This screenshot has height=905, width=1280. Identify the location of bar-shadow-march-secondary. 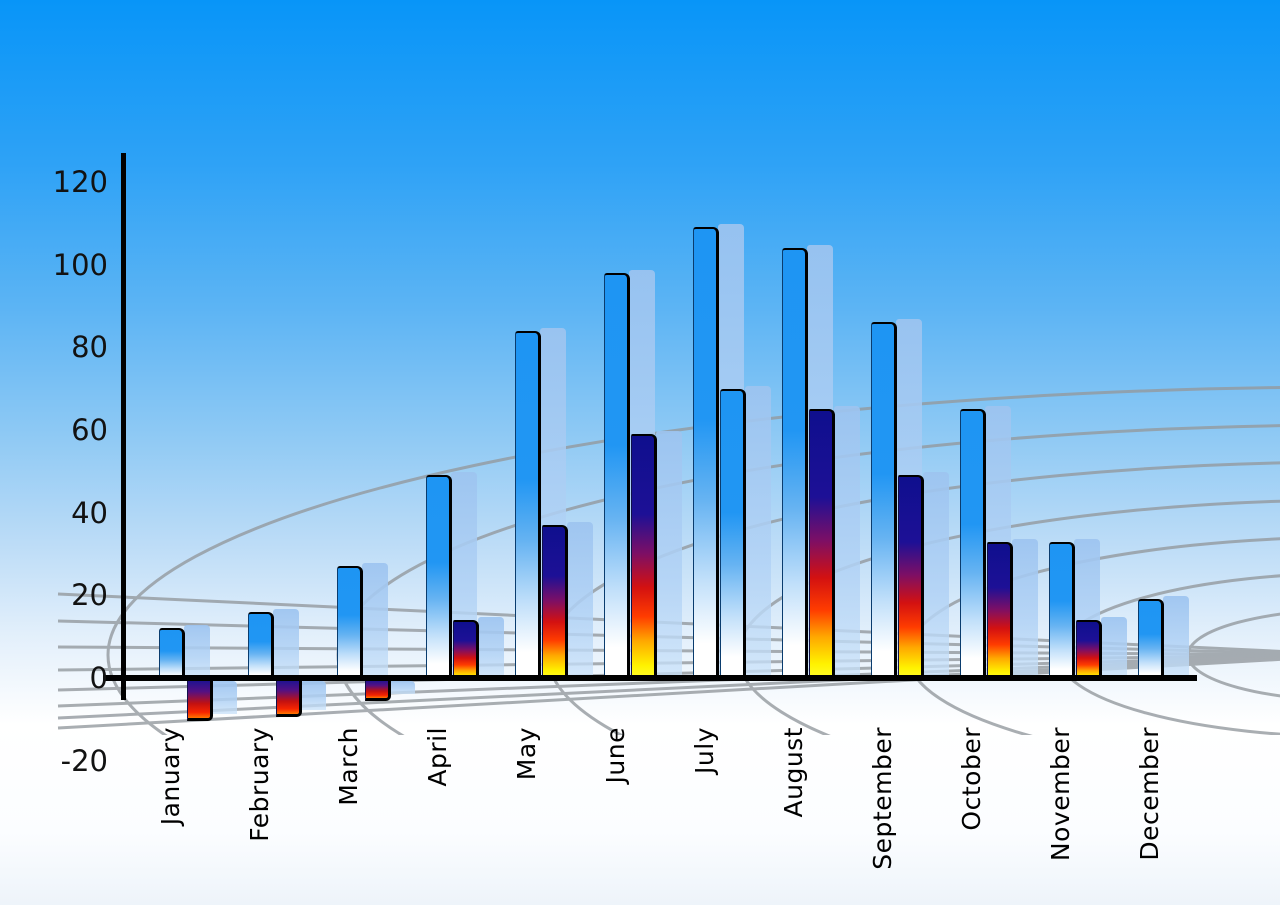
(402, 687).